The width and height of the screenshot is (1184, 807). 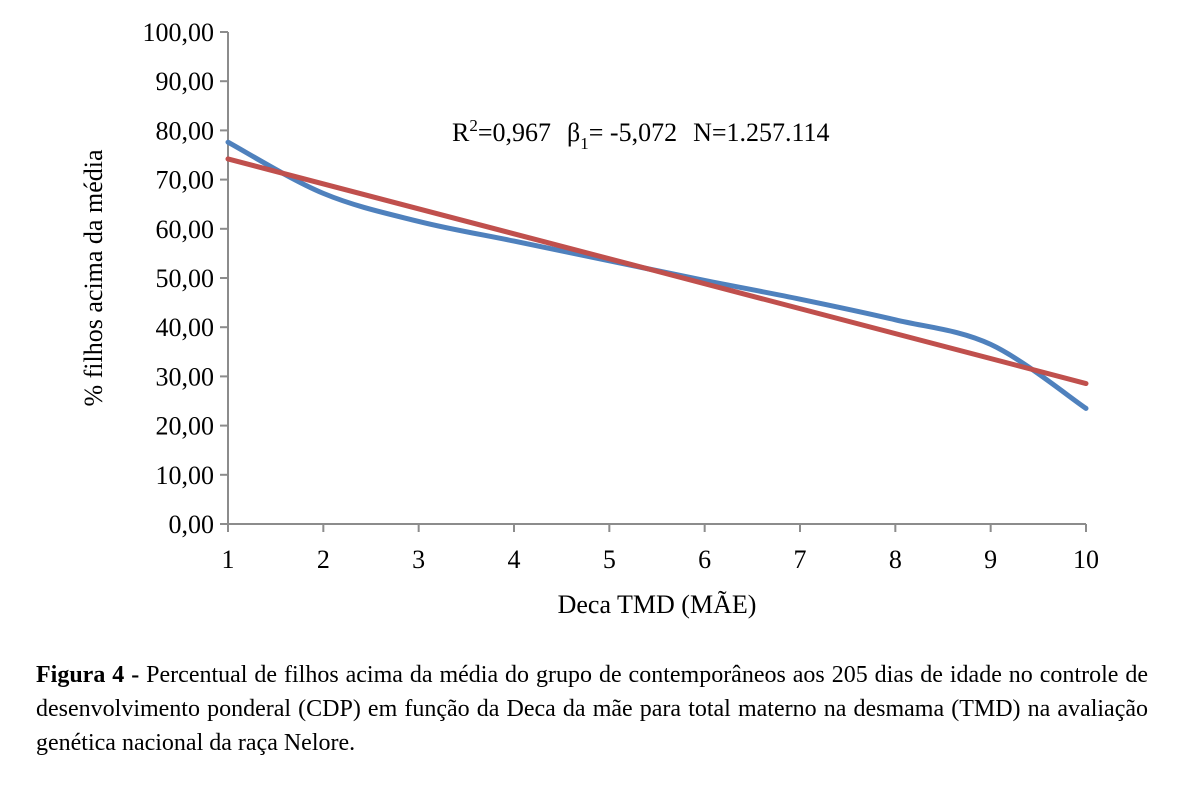 I want to click on beta-symbol: β, so click(x=573, y=132).